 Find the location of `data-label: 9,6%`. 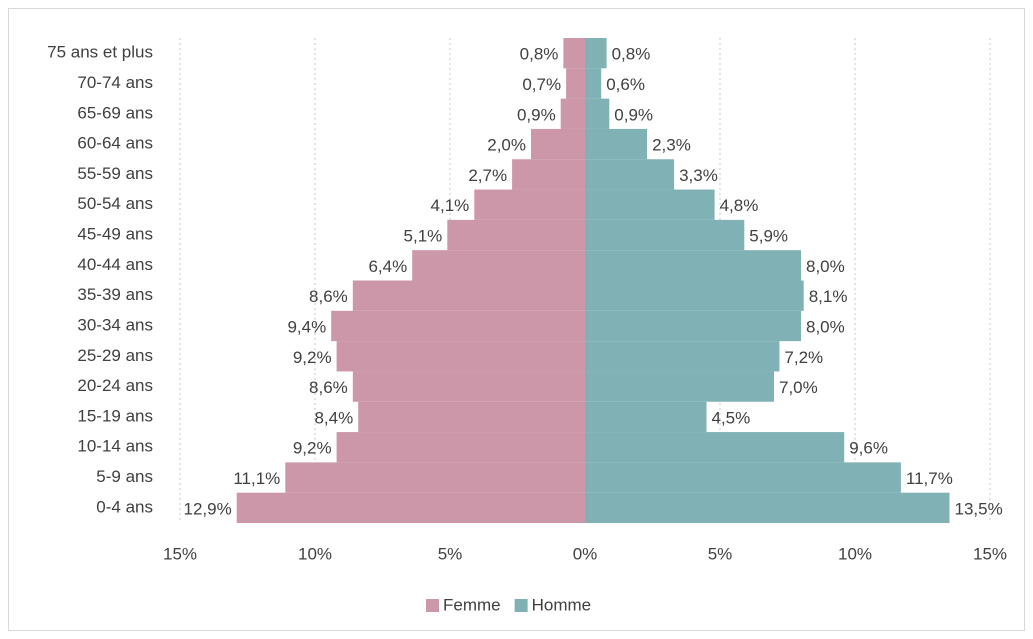

data-label: 9,6% is located at coordinates (868, 448).